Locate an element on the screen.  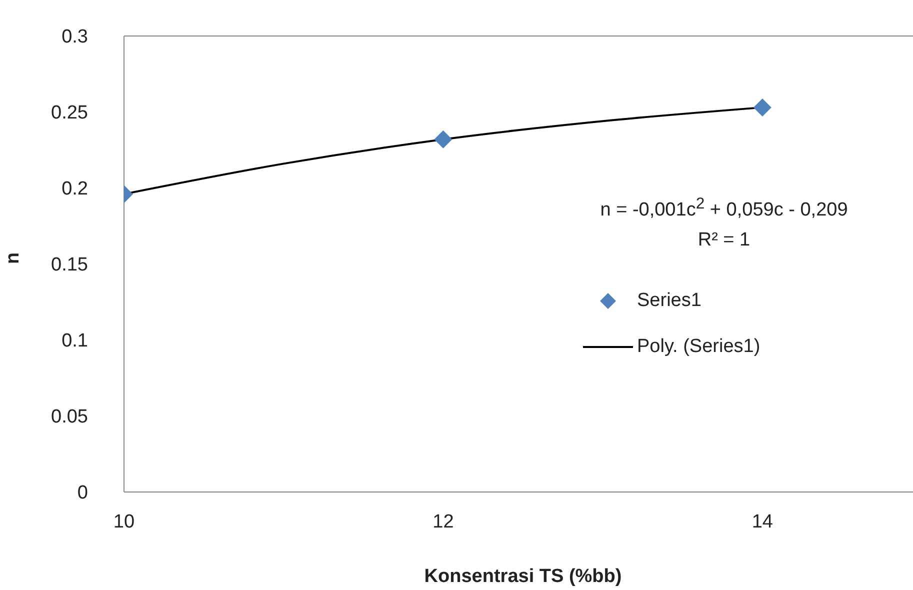
x-tick-label: 12 is located at coordinates (443, 521).